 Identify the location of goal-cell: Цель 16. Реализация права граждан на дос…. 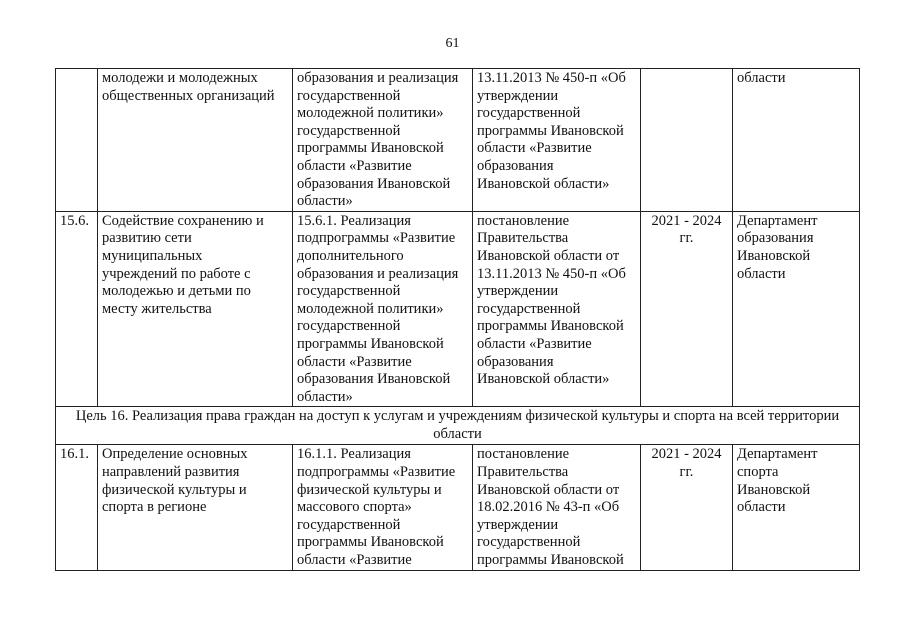
(457, 426).